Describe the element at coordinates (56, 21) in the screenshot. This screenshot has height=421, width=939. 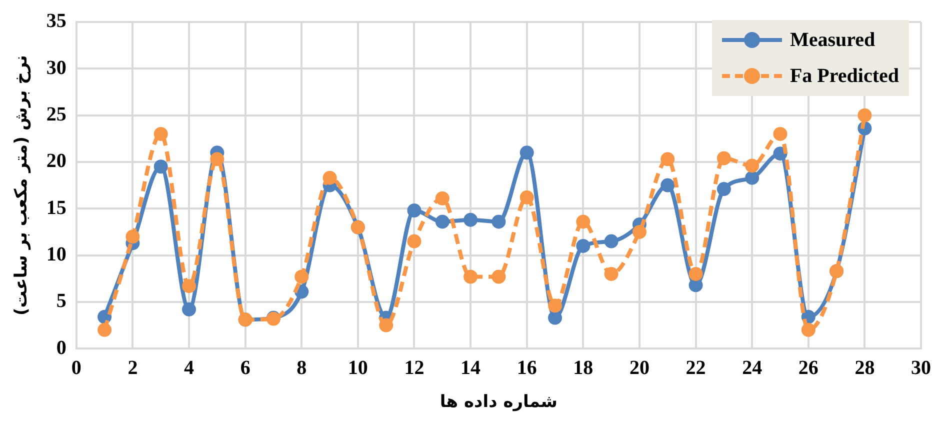
I see `y-tick-label: 35` at that location.